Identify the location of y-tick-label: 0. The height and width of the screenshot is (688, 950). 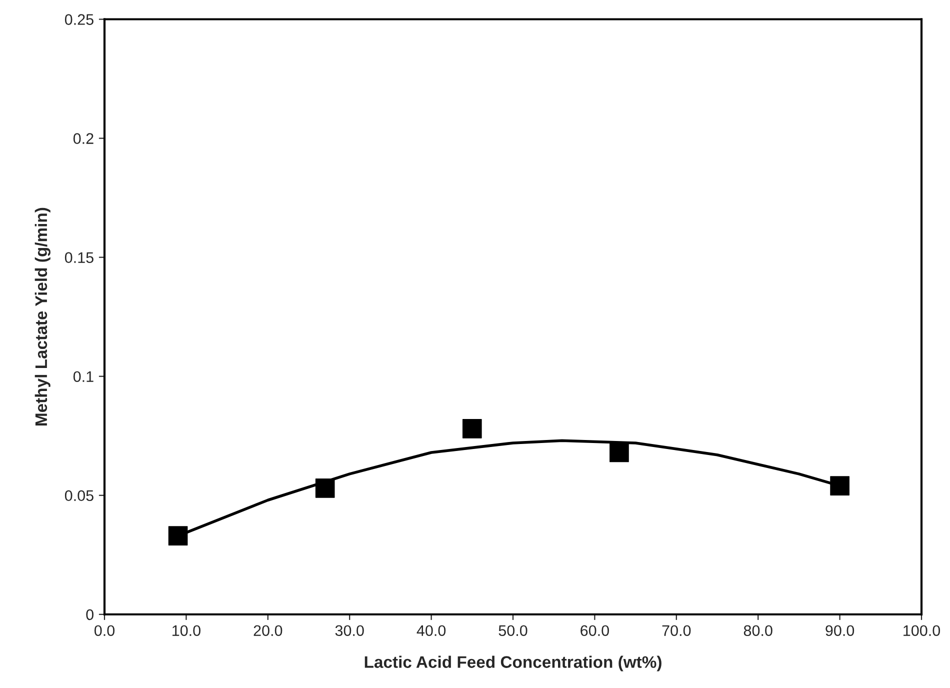
(90, 614).